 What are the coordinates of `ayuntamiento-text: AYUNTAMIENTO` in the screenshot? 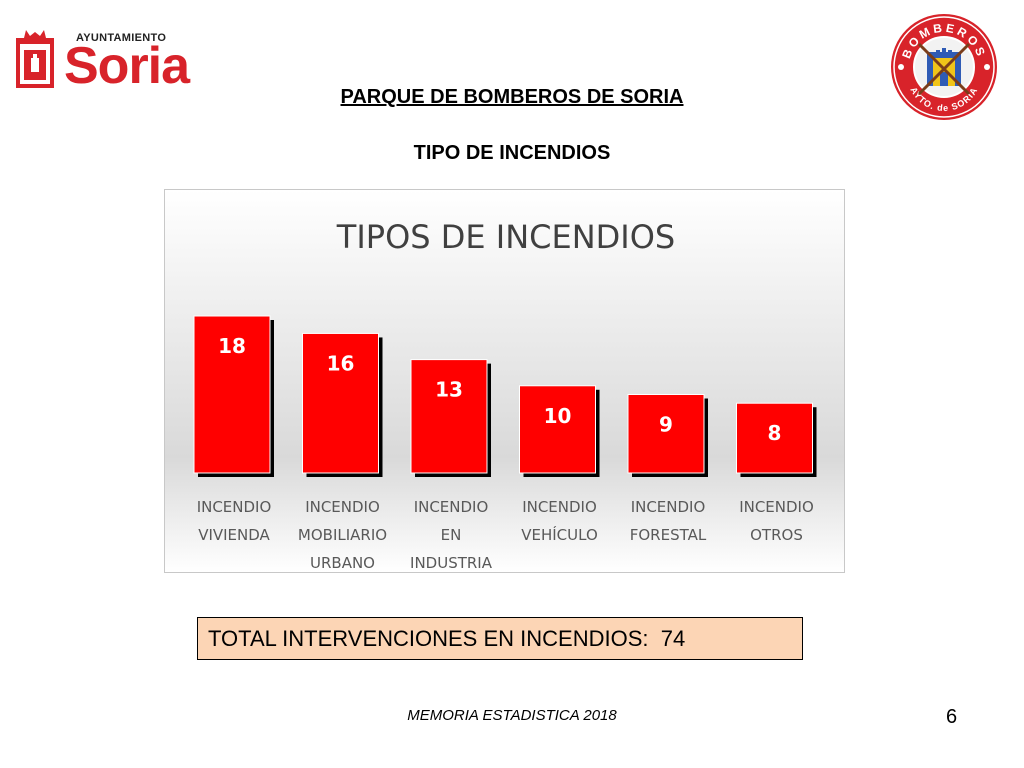 It's located at (121, 38).